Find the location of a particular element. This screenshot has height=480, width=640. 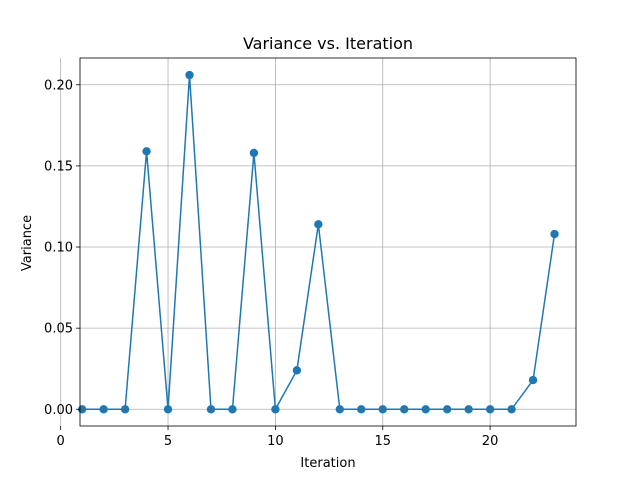

x-tick-label: 10 is located at coordinates (275, 441).